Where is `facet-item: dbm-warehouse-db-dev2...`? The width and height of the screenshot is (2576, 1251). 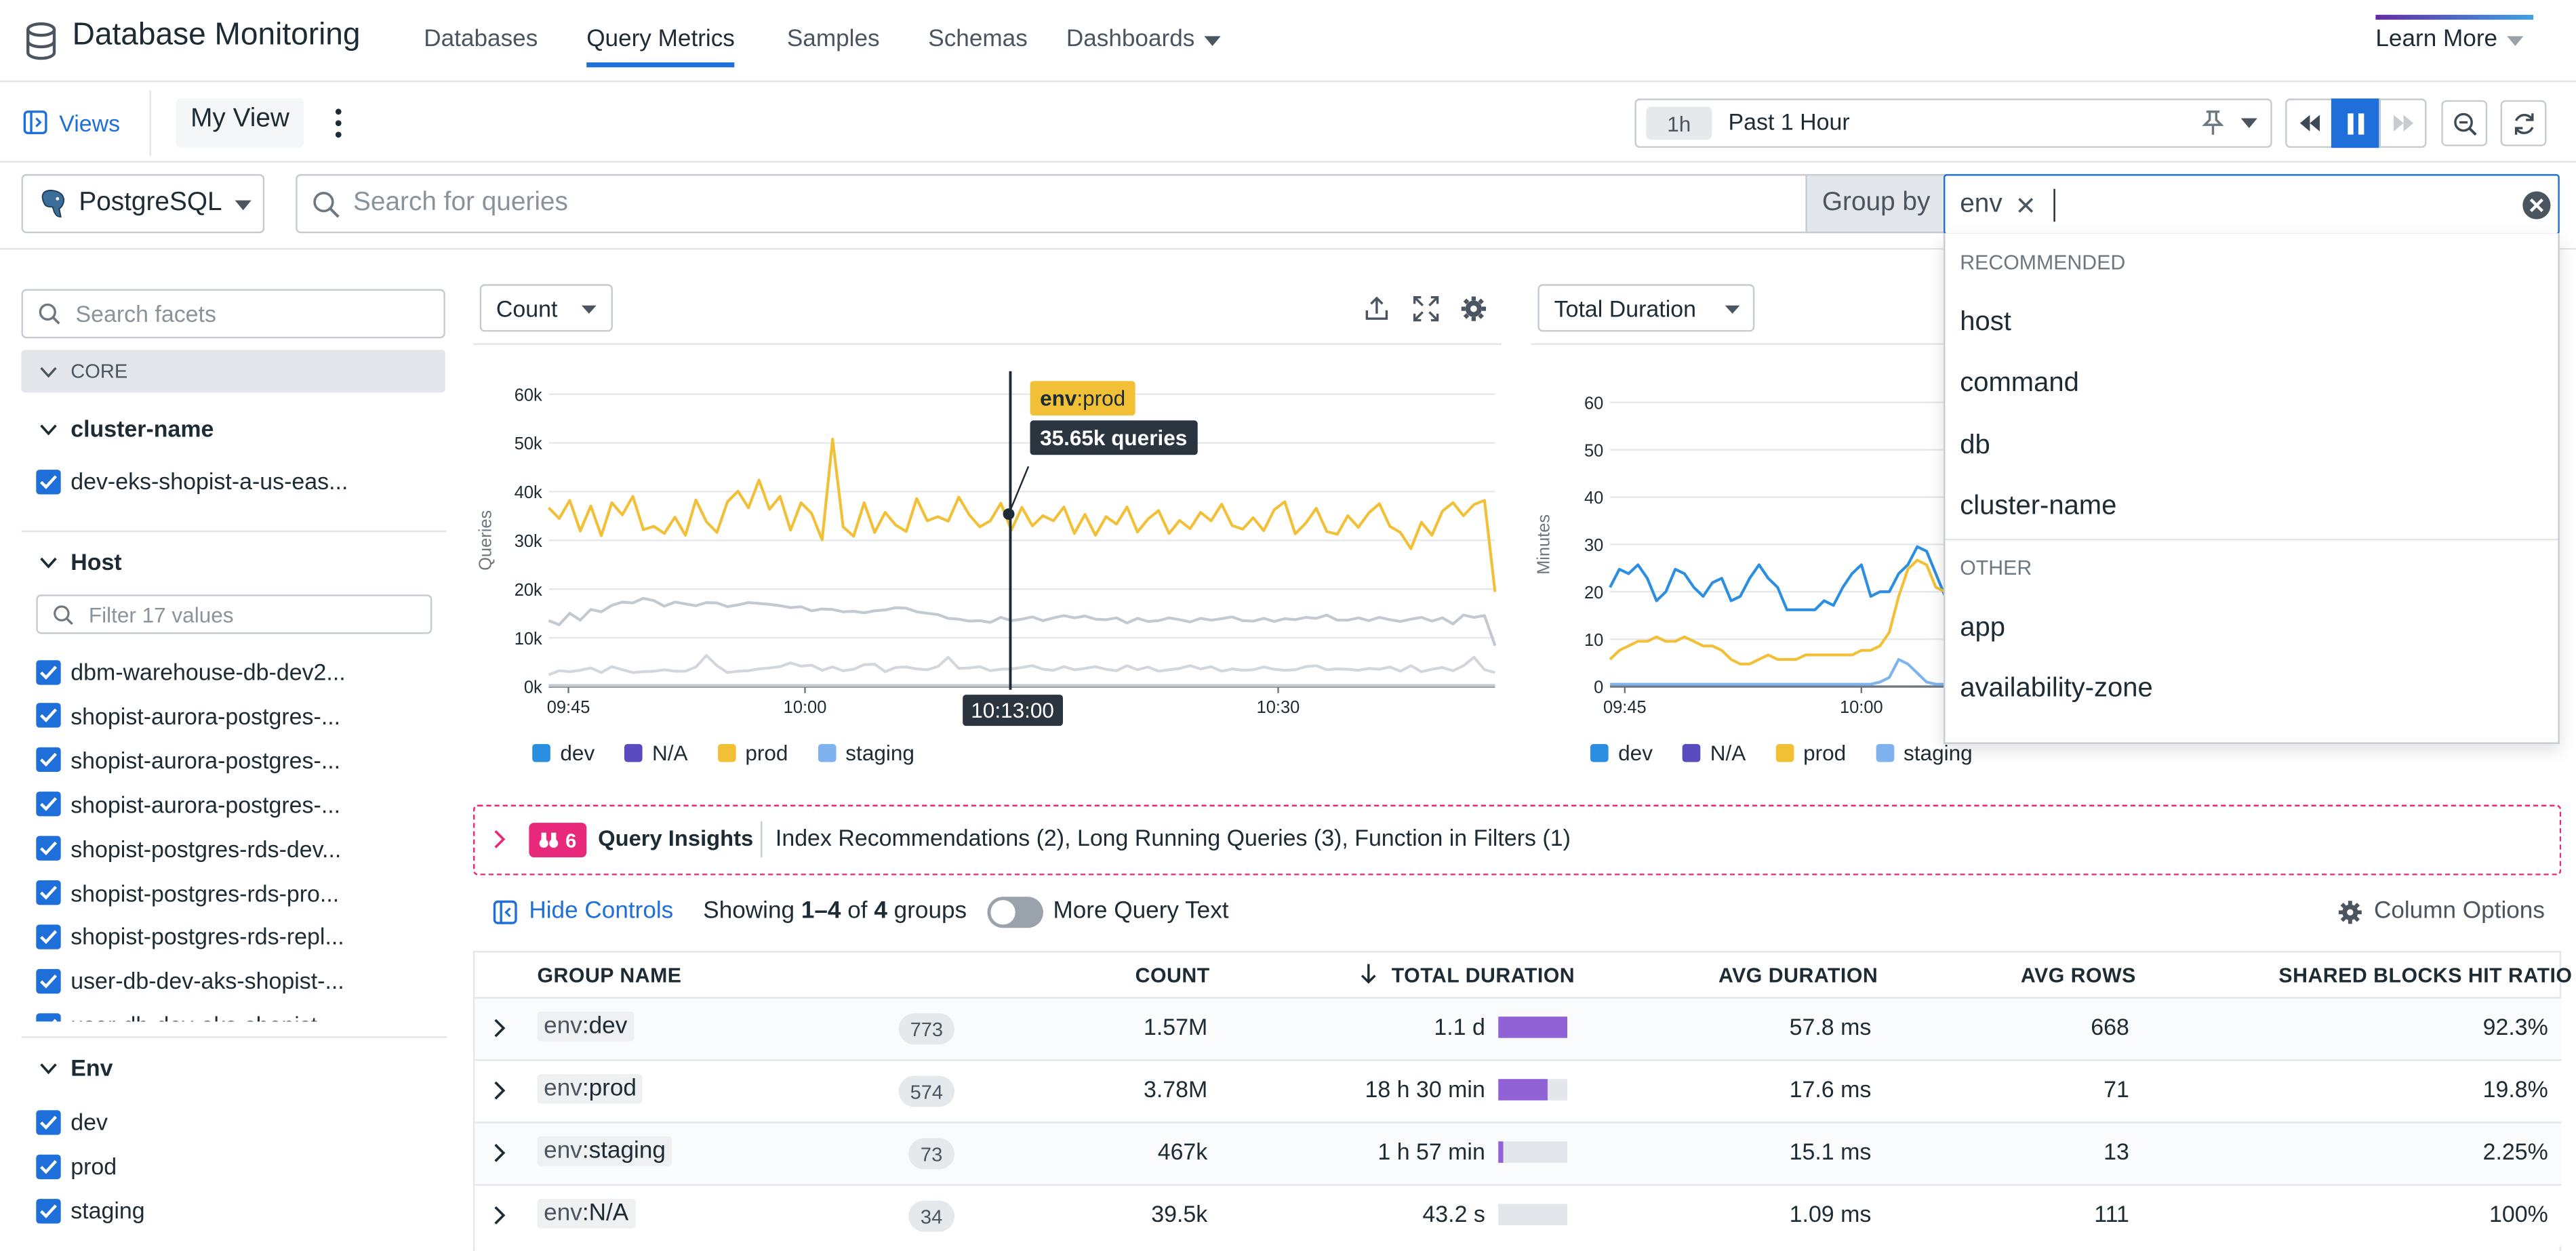
facet-item: dbm-warehouse-db-dev2... is located at coordinates (191, 672).